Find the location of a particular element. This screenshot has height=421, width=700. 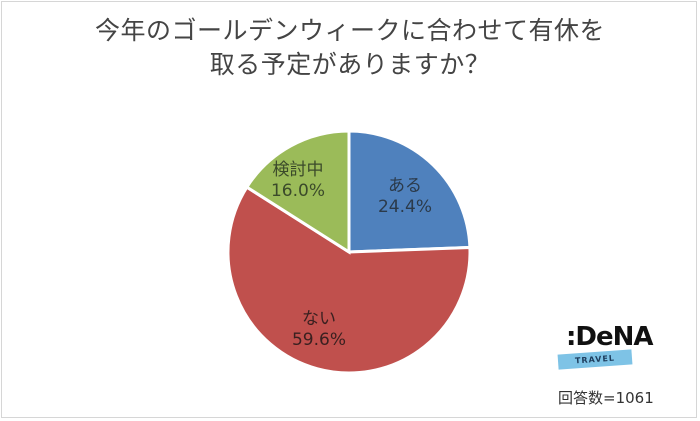

label-kentouchu-pct: 16.0% is located at coordinates (297, 191).